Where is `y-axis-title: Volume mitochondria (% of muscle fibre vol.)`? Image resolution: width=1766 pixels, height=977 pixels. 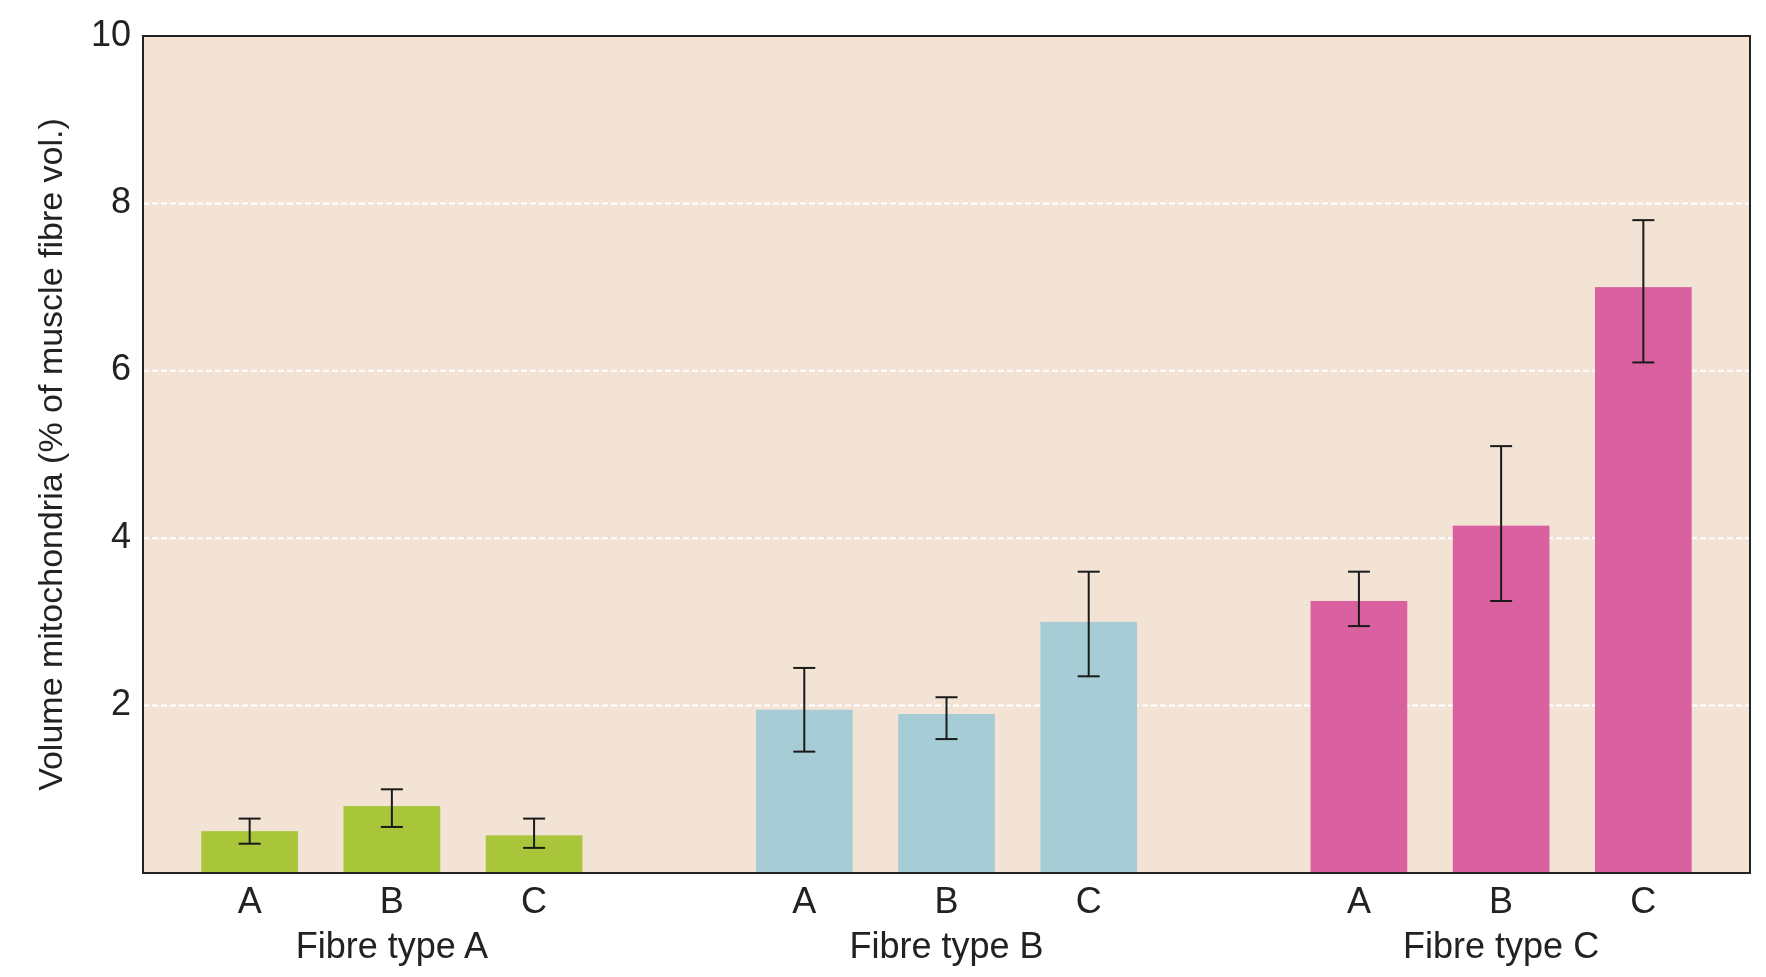 y-axis-title: Volume mitochondria (% of muscle fibre vol.) is located at coordinates (49, 454).